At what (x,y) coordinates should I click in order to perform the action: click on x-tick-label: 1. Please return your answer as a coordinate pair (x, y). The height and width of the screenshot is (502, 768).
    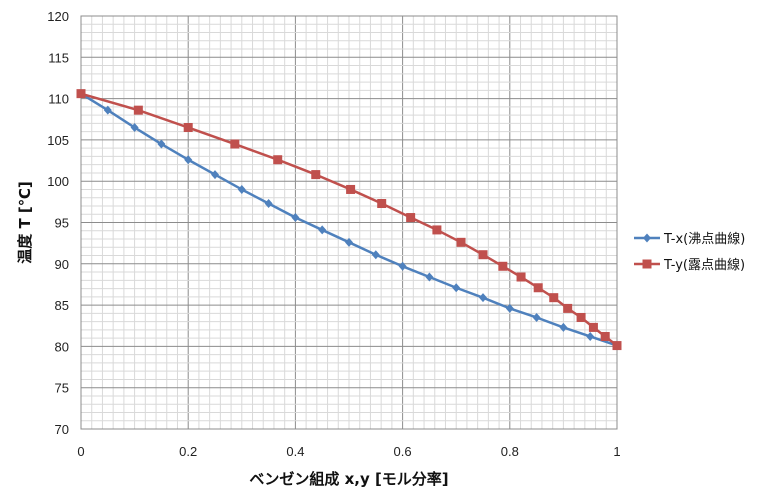
    Looking at the image, I should click on (616, 451).